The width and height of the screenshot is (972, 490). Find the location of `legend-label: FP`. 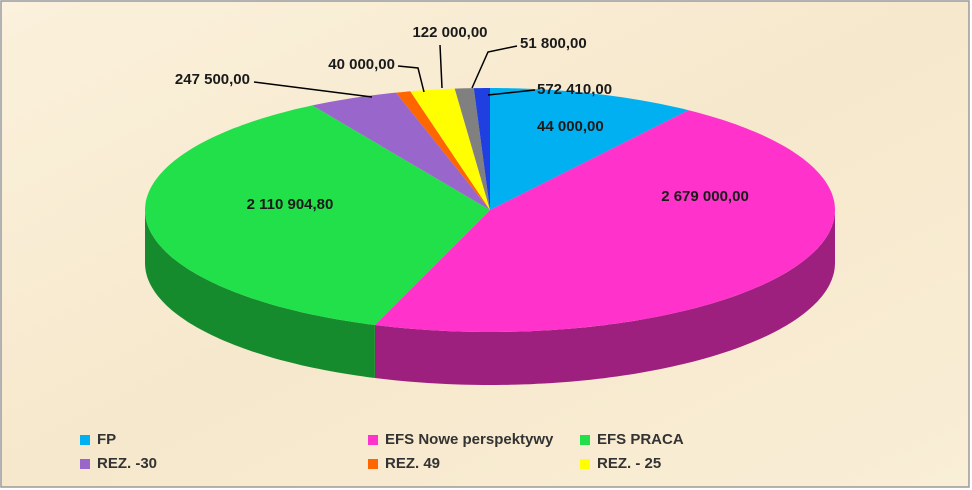

legend-label: FP is located at coordinates (106, 439).